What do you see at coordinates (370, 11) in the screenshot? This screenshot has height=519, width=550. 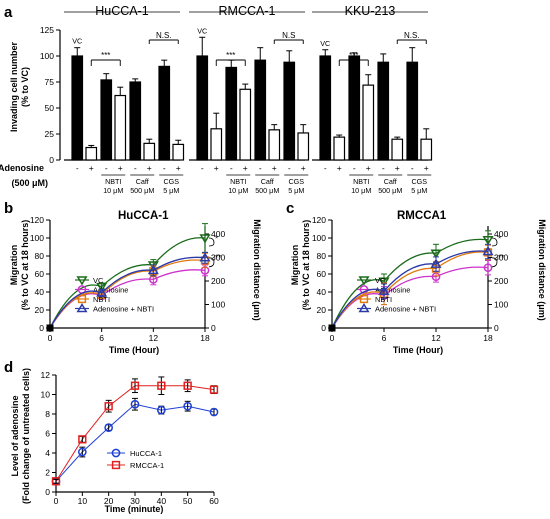 I see `group-title-2: KKU-213` at bounding box center [370, 11].